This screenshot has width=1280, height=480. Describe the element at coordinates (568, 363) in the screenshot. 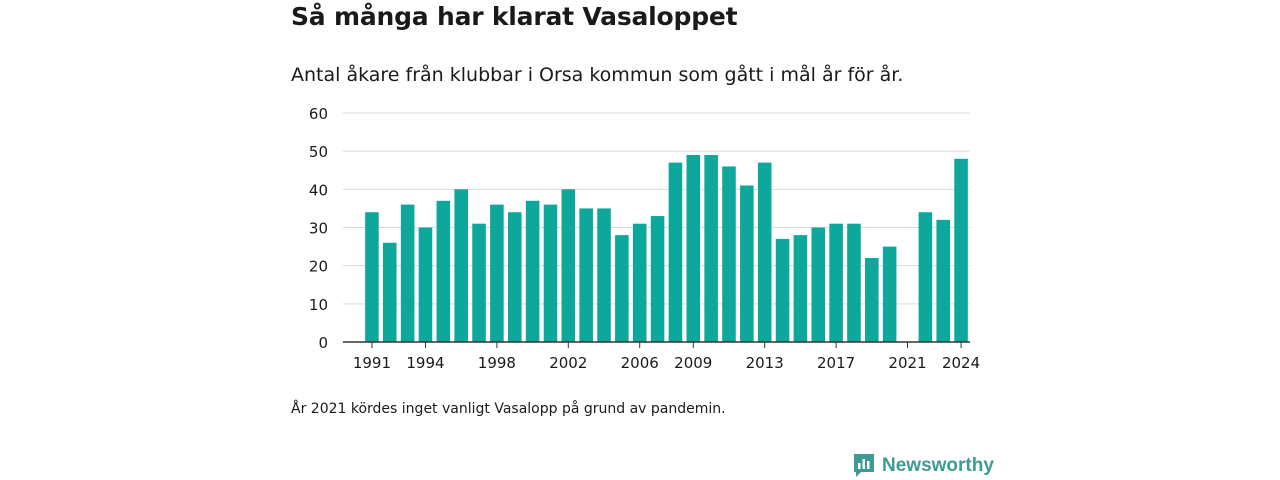

I see `x-tick-label: 2002` at that location.